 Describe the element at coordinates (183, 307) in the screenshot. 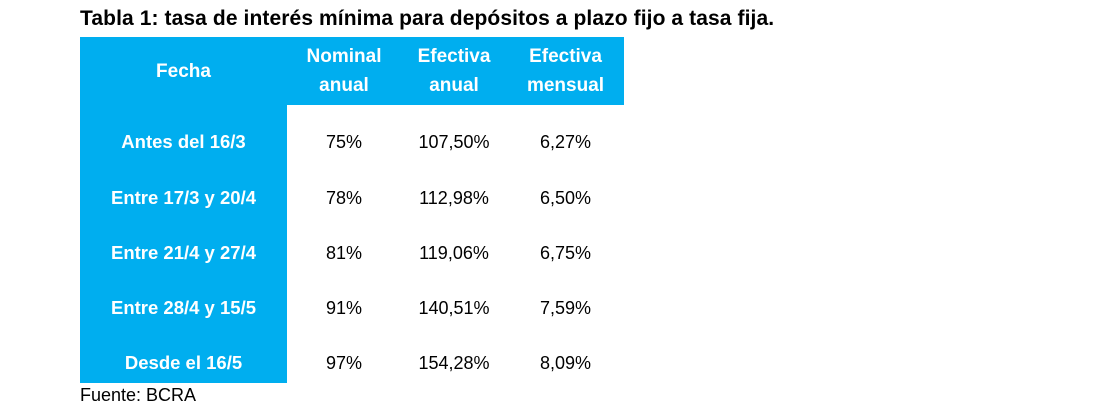

I see `cell-fecha: Entre 28/4 y 15/5` at that location.